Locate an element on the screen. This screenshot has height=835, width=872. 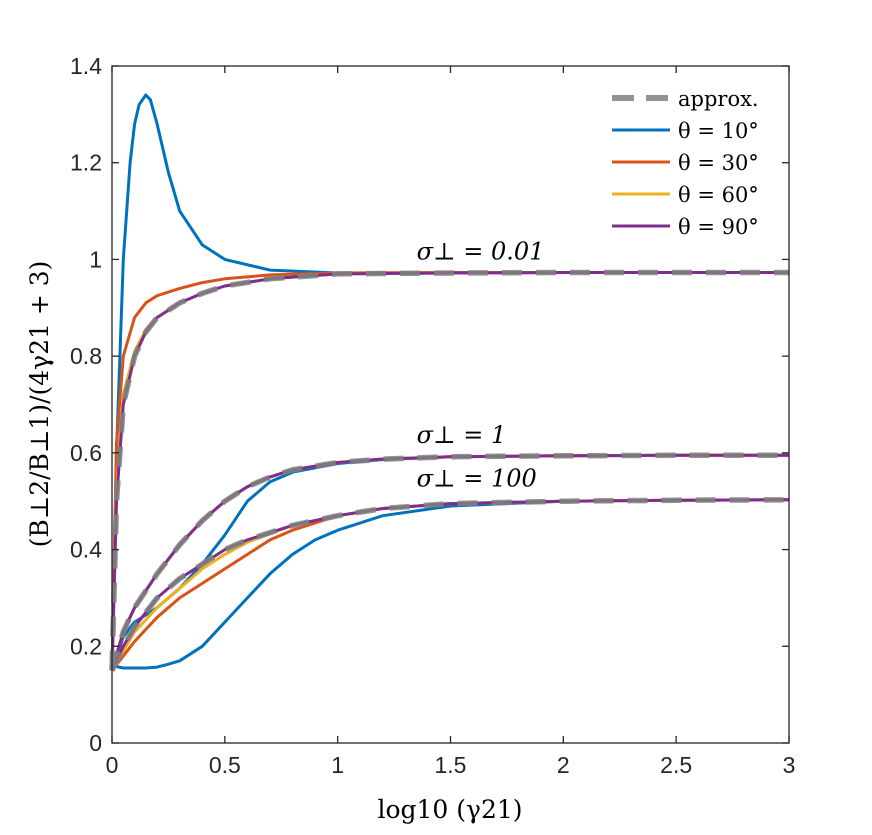
y-tick-label: 0 is located at coordinates (95, 743).